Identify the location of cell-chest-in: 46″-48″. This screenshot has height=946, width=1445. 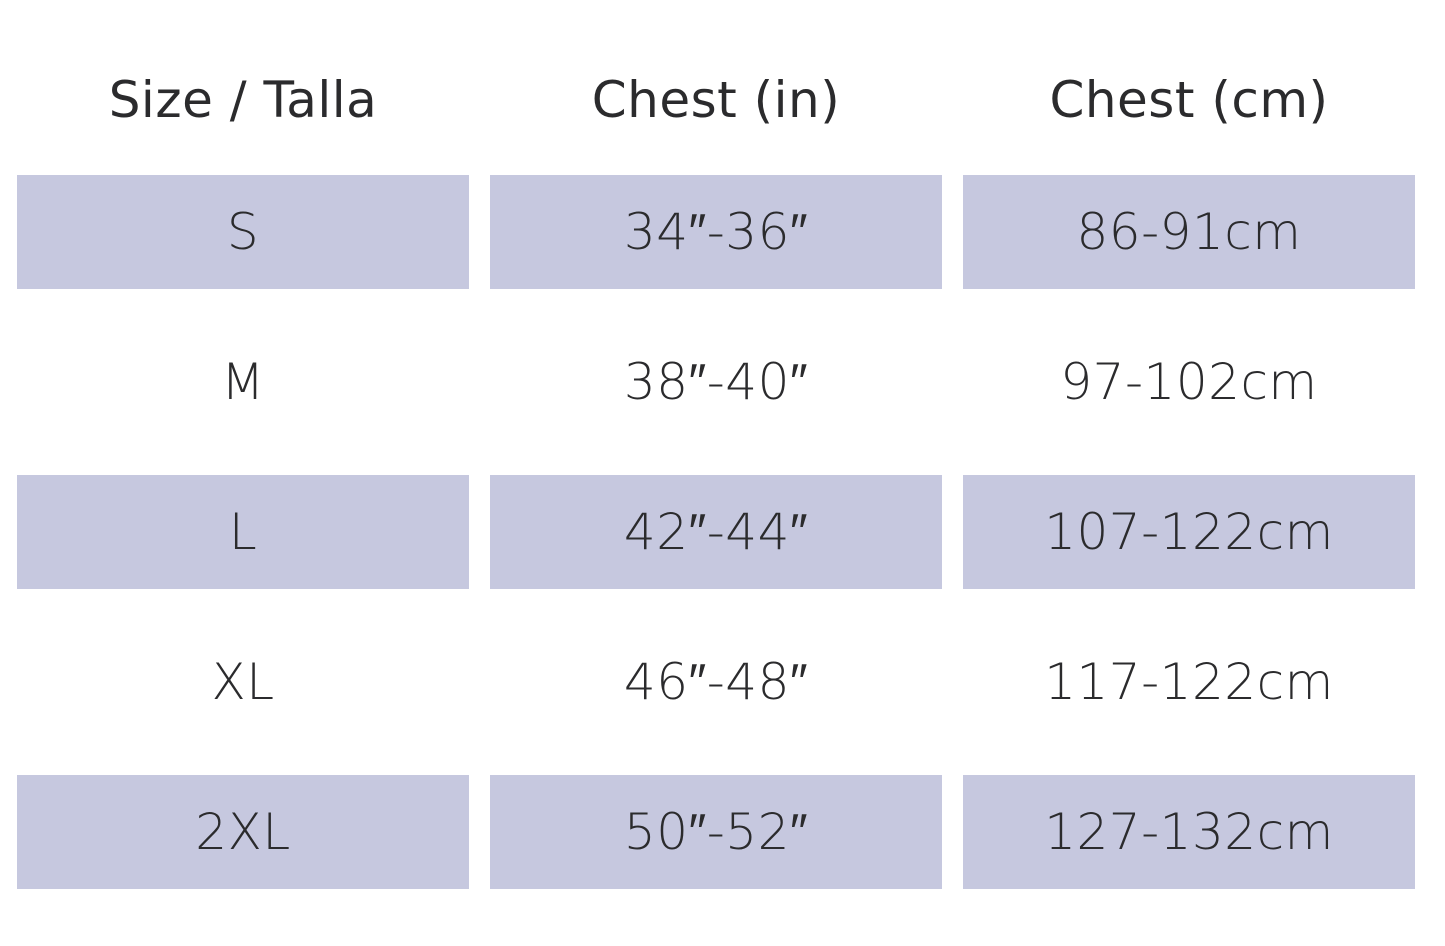
(716, 682).